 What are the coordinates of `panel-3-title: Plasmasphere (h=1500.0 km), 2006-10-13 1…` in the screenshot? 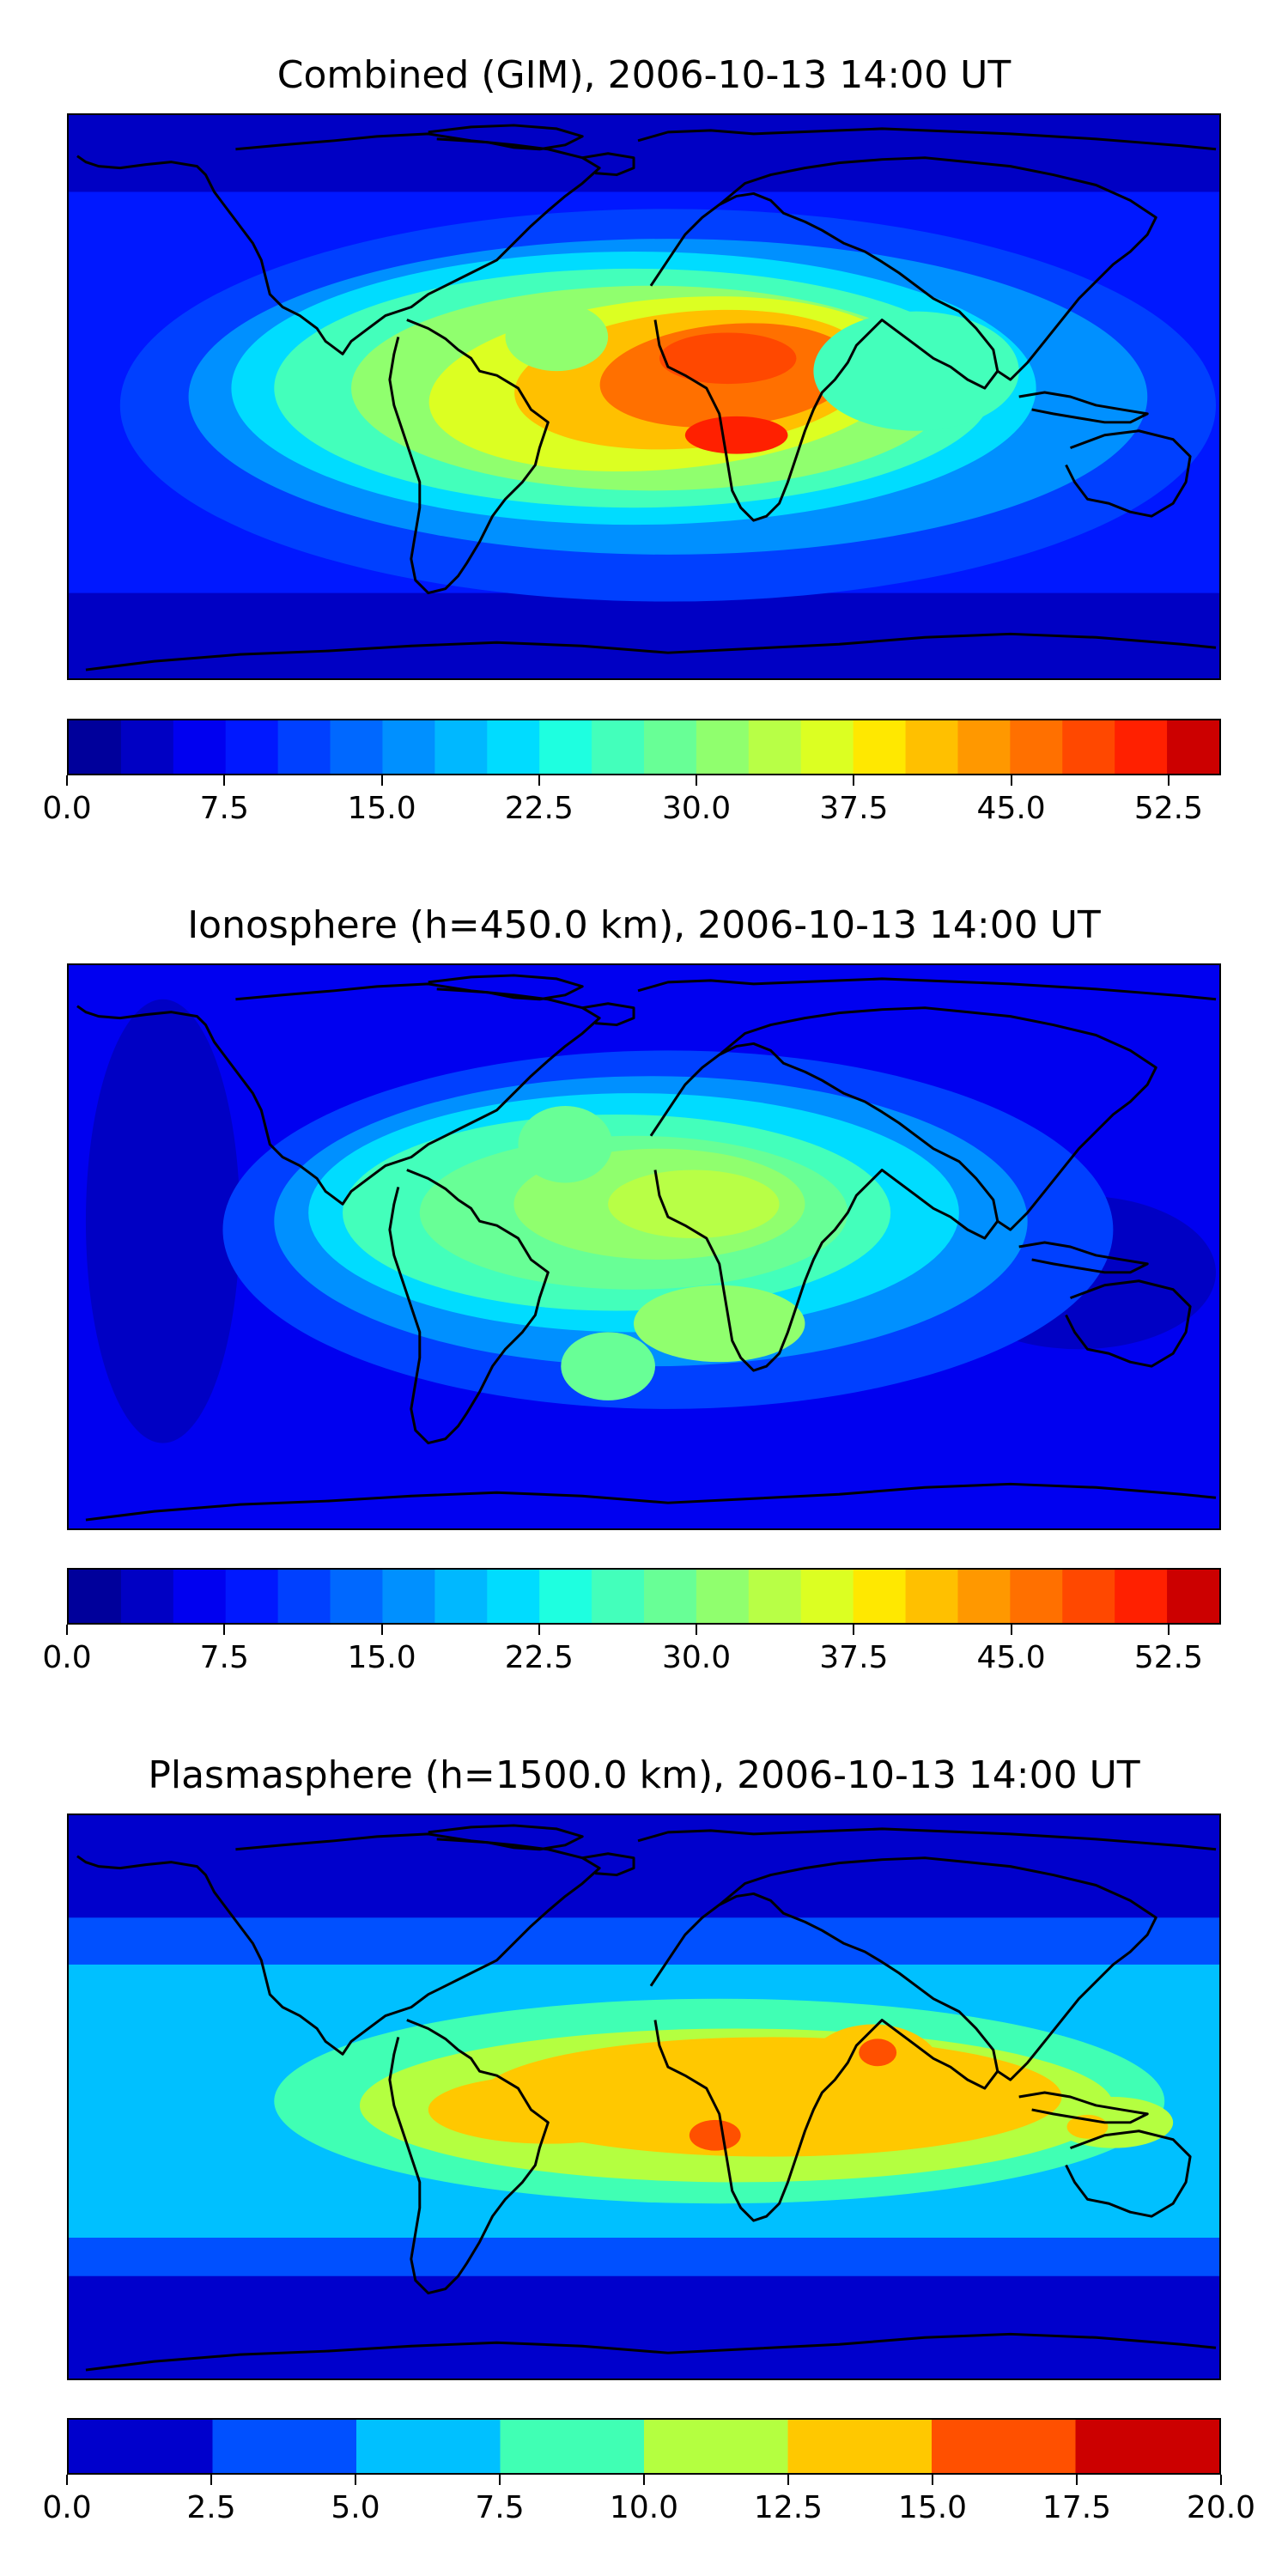 It's located at (644, 1775).